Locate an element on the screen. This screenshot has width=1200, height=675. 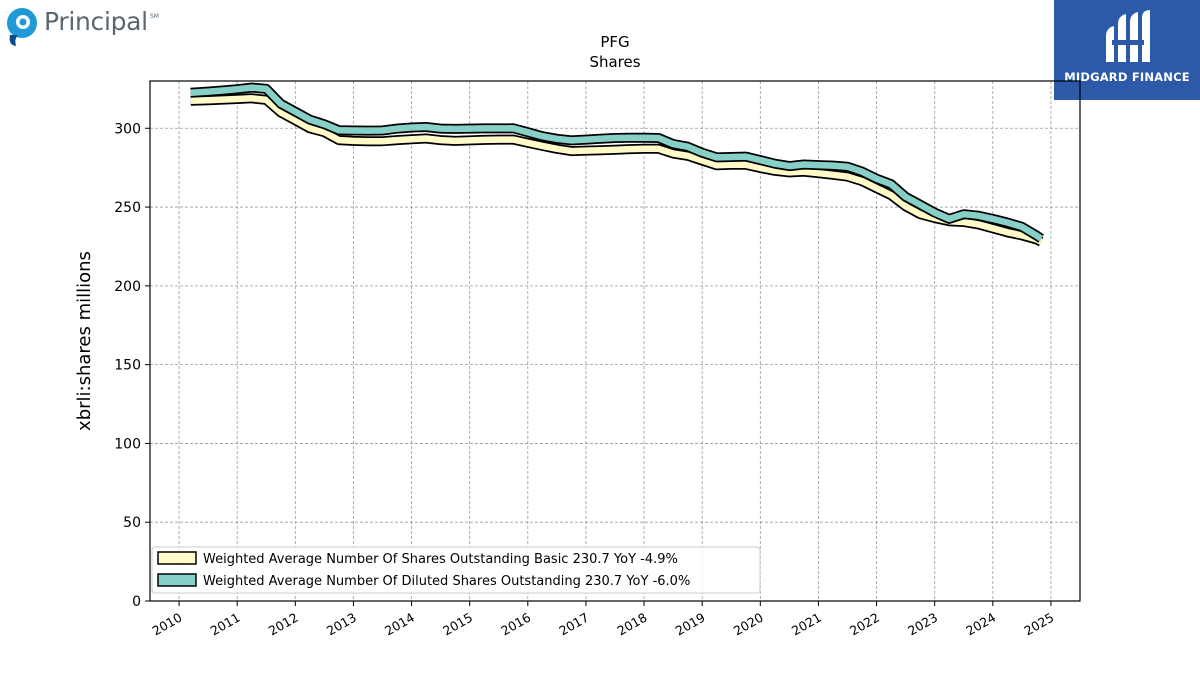
chart-subtitle: Shares is located at coordinates (614, 62).